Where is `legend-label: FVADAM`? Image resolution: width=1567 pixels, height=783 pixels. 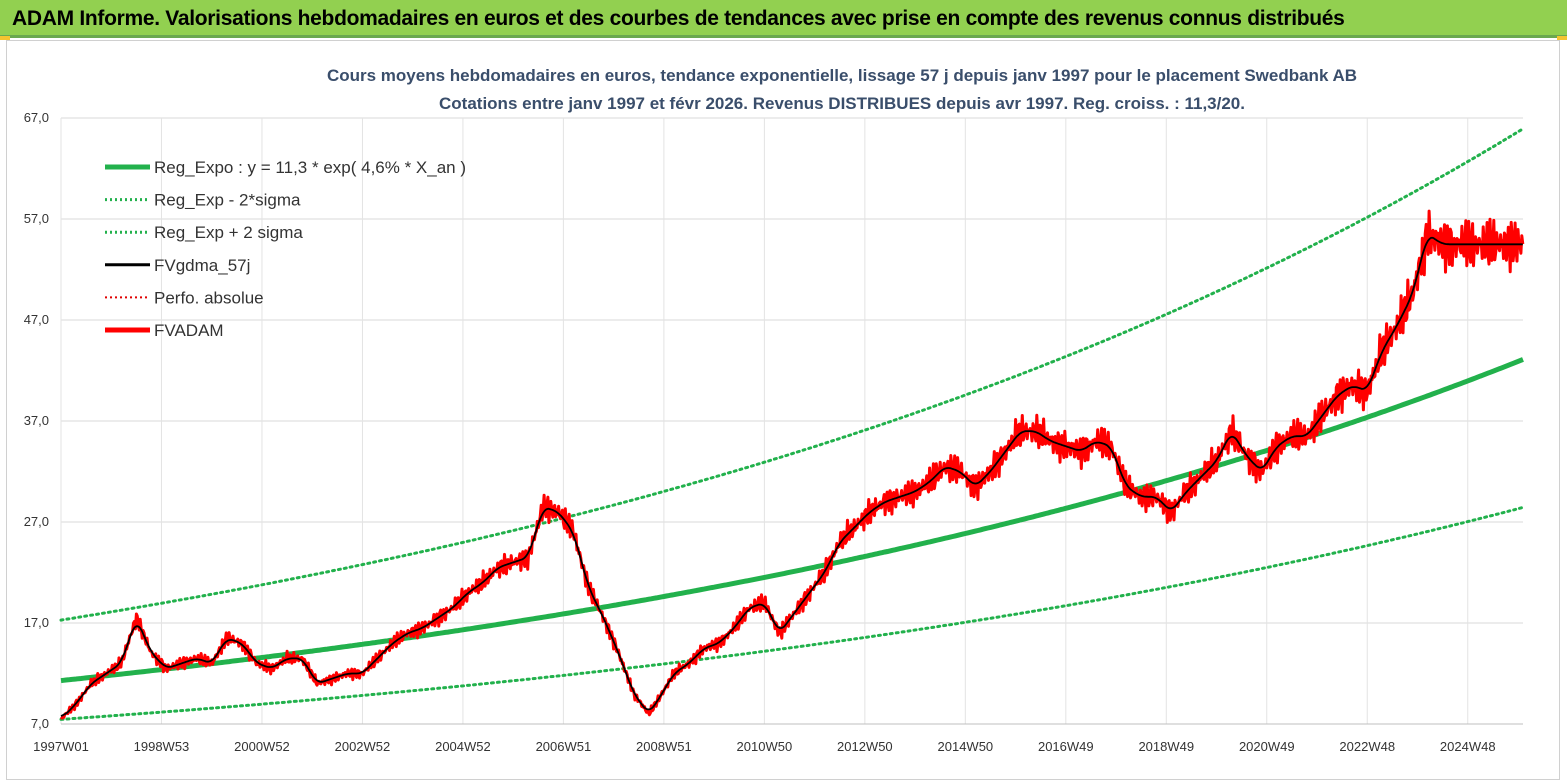
legend-label: FVADAM is located at coordinates (189, 330).